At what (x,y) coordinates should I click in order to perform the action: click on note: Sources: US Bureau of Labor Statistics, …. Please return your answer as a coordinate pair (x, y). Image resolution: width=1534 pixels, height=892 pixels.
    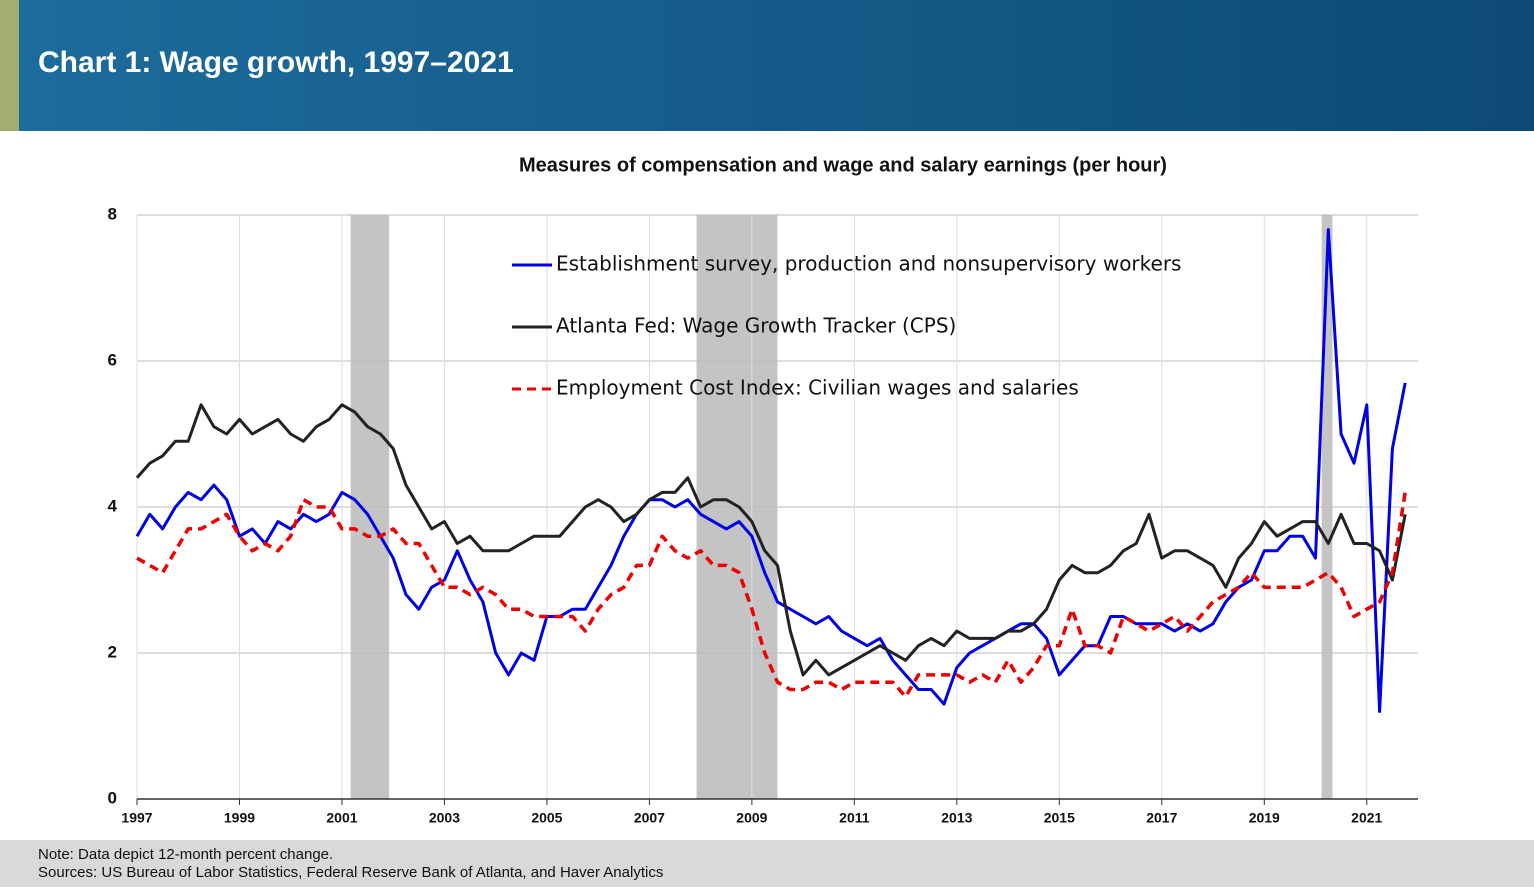
    Looking at the image, I should click on (350, 872).